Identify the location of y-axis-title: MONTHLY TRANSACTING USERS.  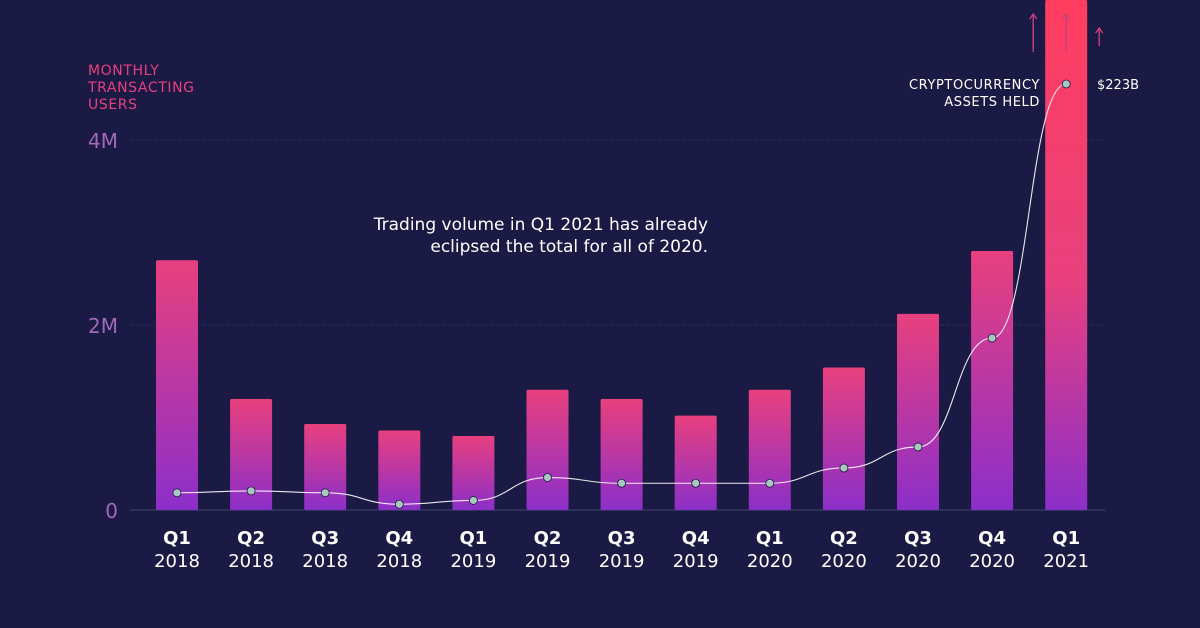
(168, 88).